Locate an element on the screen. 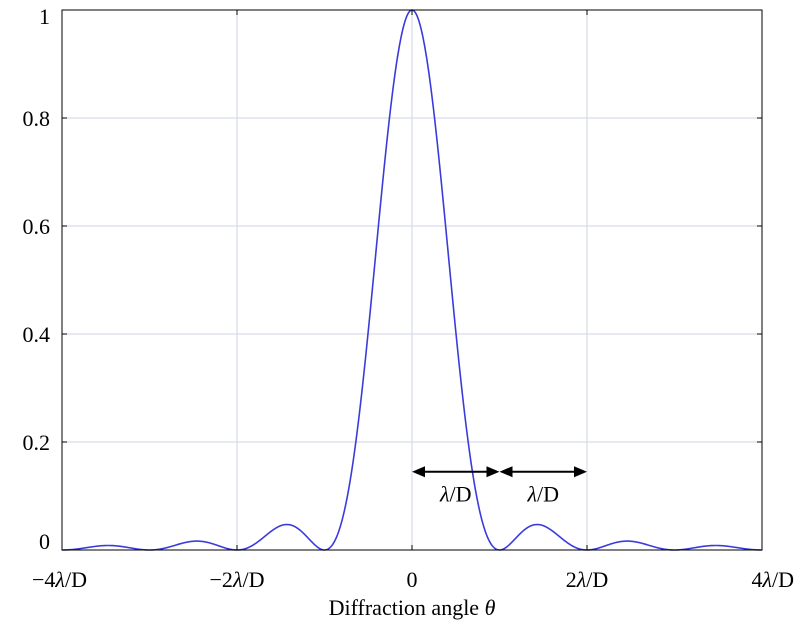 The height and width of the screenshot is (627, 800). x-tick-label: 2λ/D is located at coordinates (587, 579).